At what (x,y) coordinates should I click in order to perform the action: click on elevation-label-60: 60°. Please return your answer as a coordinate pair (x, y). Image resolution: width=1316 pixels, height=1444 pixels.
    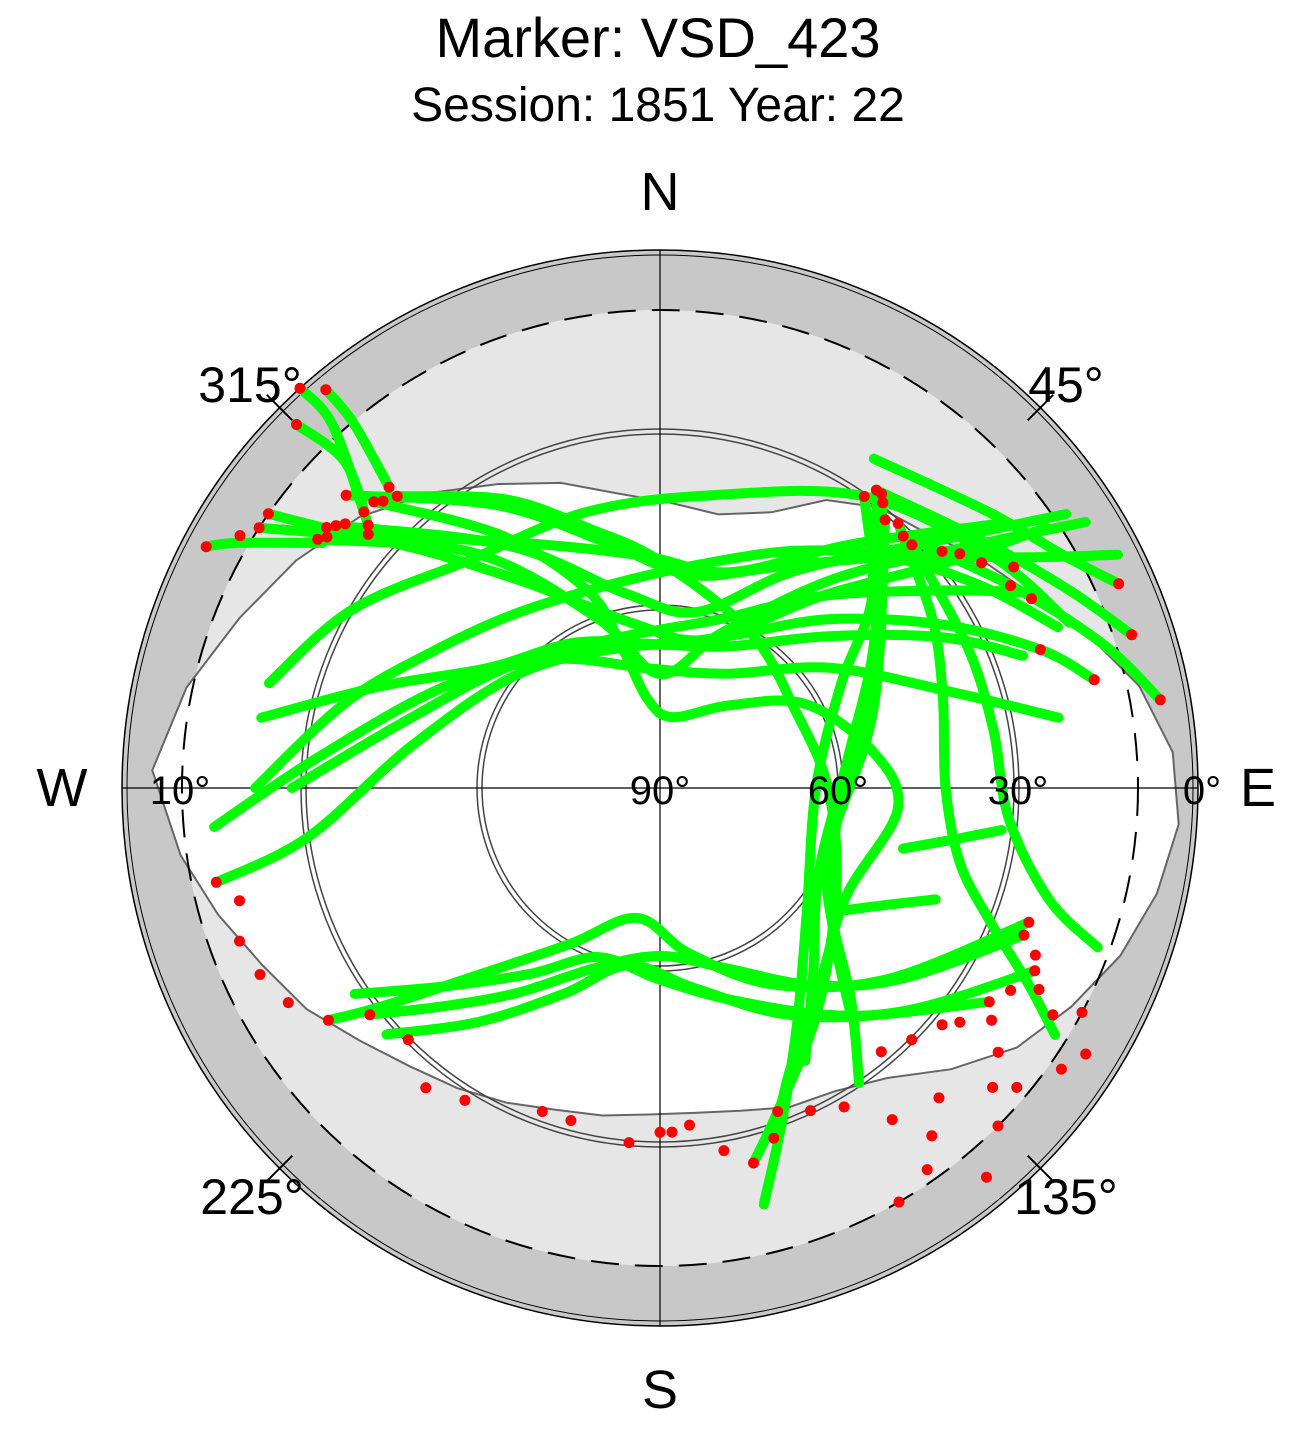
    Looking at the image, I should click on (838, 791).